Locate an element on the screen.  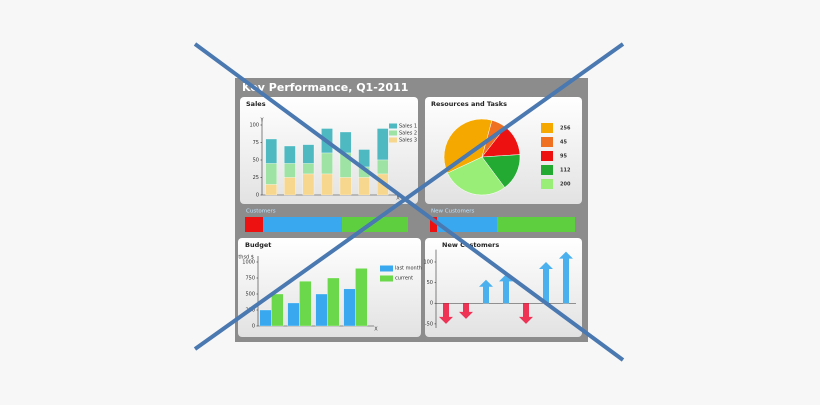
chart-title: Sales is located at coordinates (256, 104).